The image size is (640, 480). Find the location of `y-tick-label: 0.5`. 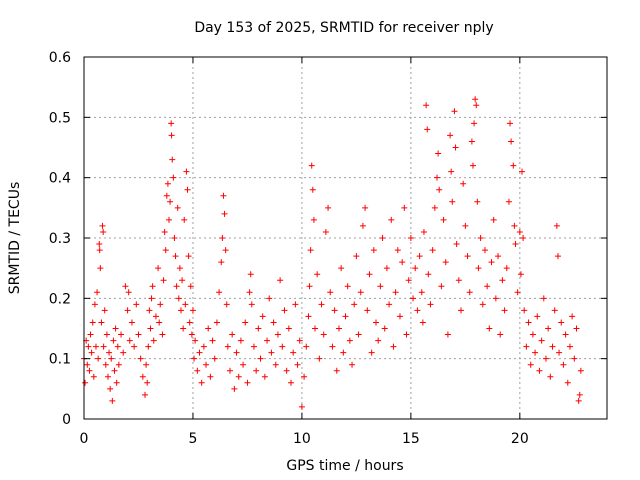

y-tick-label: 0.5 is located at coordinates (60, 118).